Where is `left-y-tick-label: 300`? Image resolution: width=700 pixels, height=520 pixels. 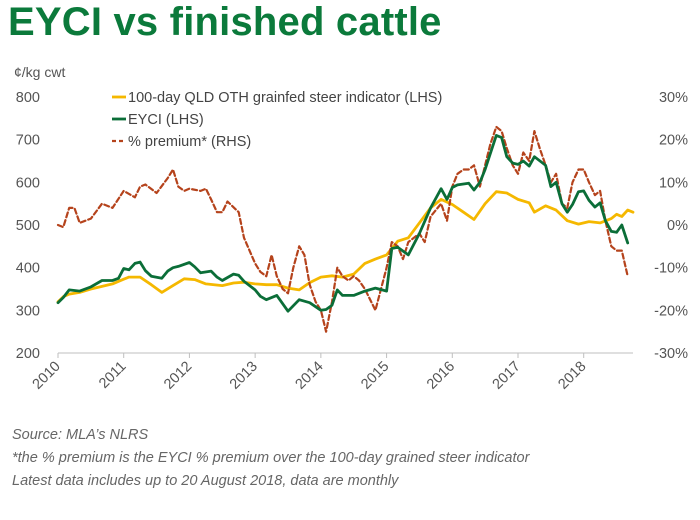 left-y-tick-label: 300 is located at coordinates (28, 311).